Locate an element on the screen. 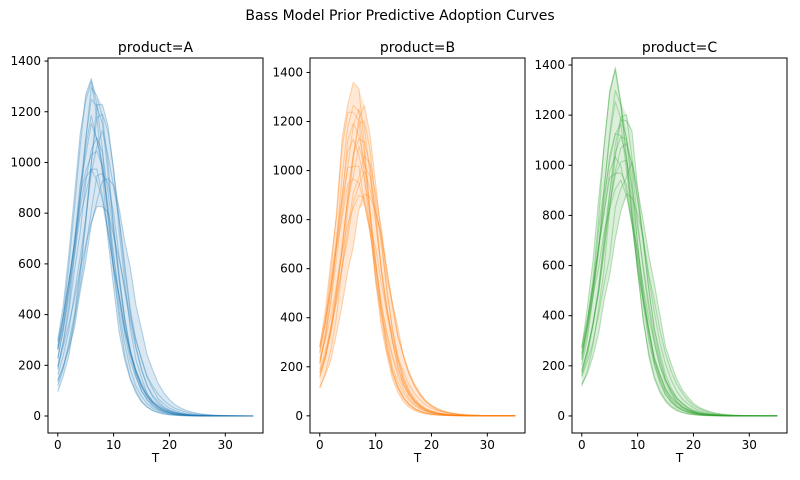 Image resolution: width=800 pixels, height=480 pixels. x-axis-label-product-a: T is located at coordinates (155, 458).